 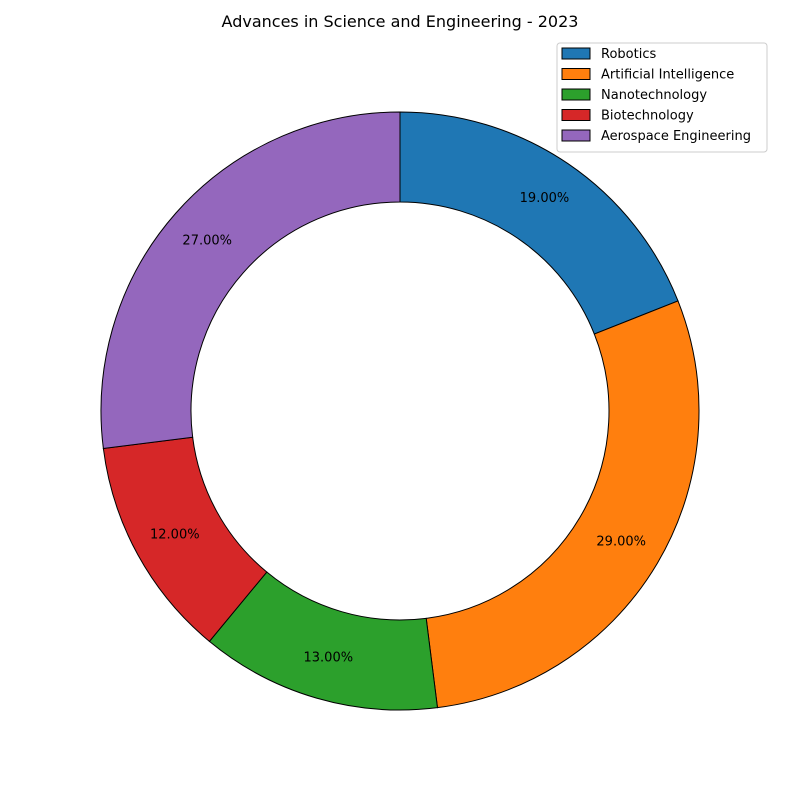 What do you see at coordinates (621, 541) in the screenshot?
I see `percent-label-artificial-intelligence: 29.00%` at bounding box center [621, 541].